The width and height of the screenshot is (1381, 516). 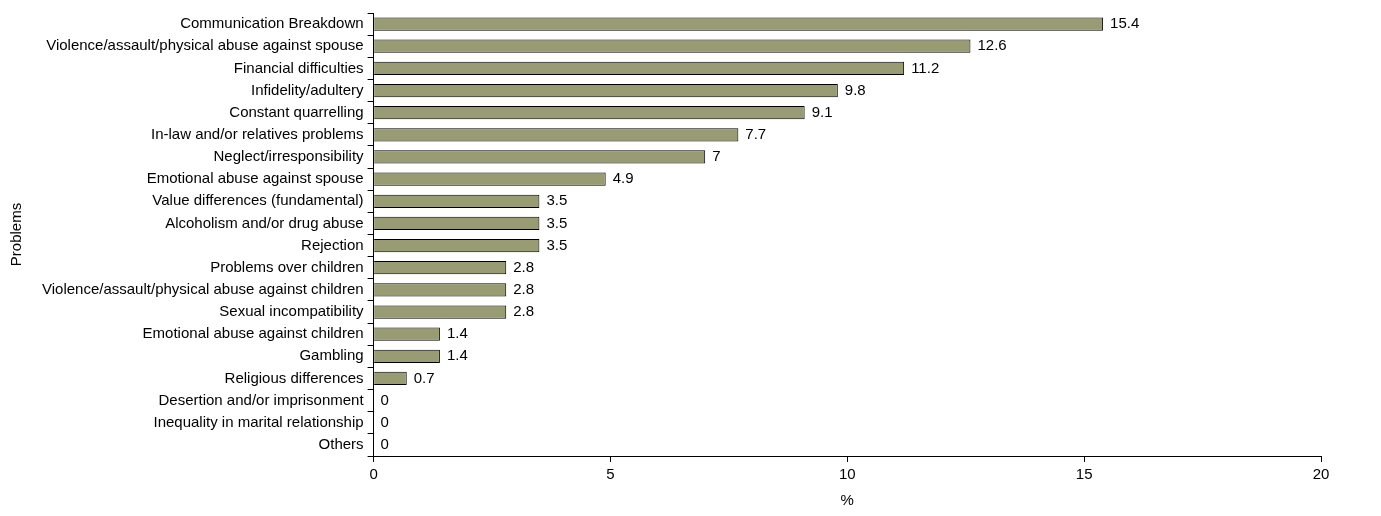 I want to click on y-tick-label: Emotional abuse against children, so click(x=253, y=333).